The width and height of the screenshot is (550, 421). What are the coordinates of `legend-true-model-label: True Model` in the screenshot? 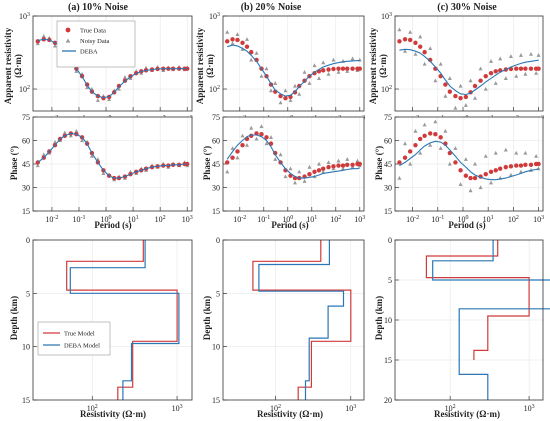 It's located at (79, 334).